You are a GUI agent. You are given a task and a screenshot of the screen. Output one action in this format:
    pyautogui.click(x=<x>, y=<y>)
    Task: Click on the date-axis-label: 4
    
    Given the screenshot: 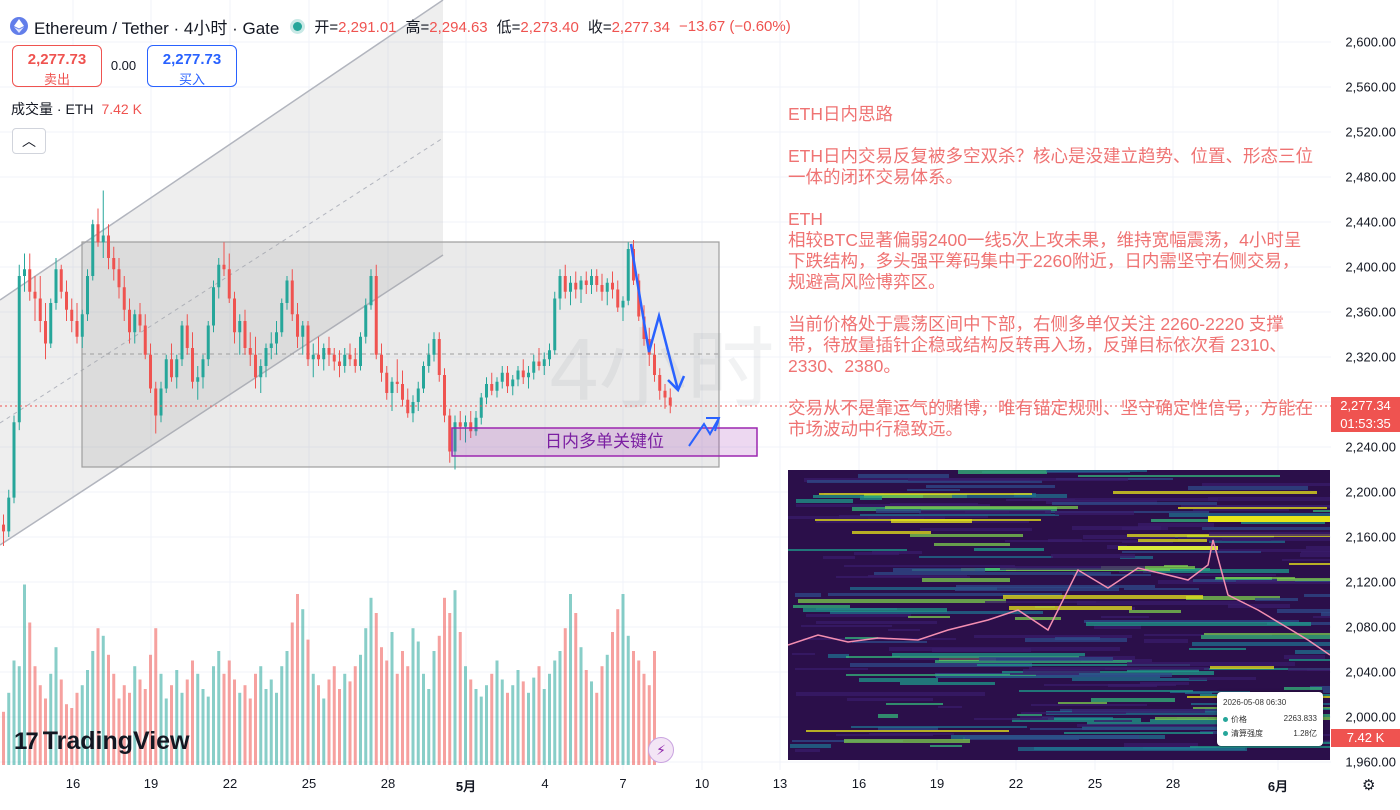 What is the action you would take?
    pyautogui.click(x=545, y=783)
    